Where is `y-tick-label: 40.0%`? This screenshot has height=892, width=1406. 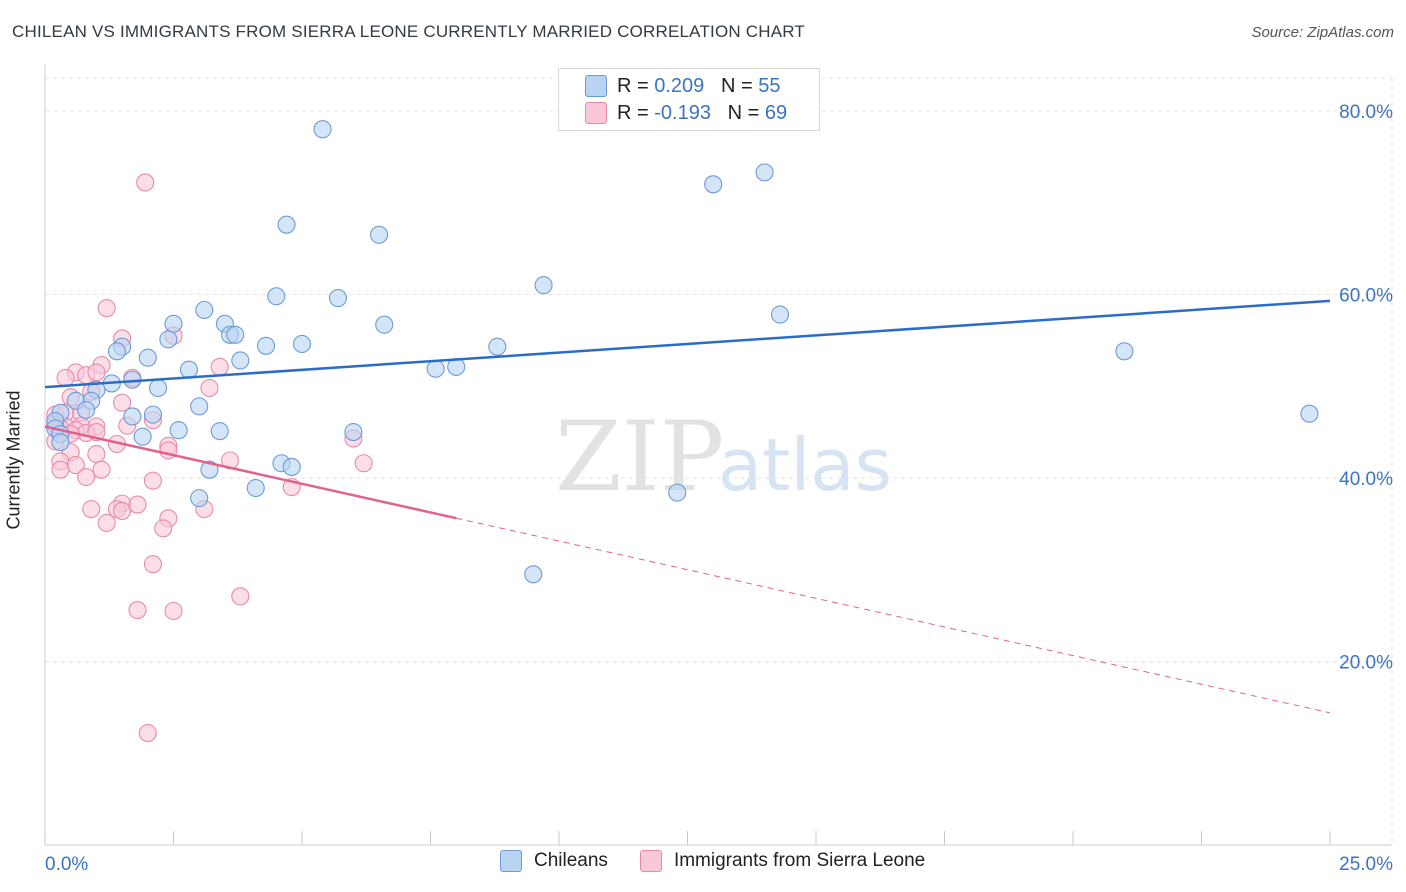 y-tick-label: 40.0% is located at coordinates (1366, 479).